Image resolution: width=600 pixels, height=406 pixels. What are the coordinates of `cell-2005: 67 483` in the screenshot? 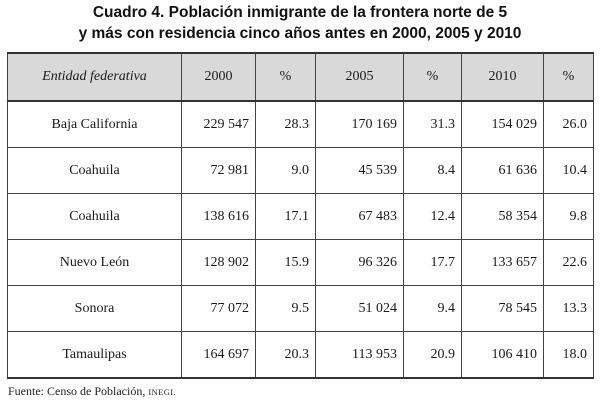 It's located at (359, 216).